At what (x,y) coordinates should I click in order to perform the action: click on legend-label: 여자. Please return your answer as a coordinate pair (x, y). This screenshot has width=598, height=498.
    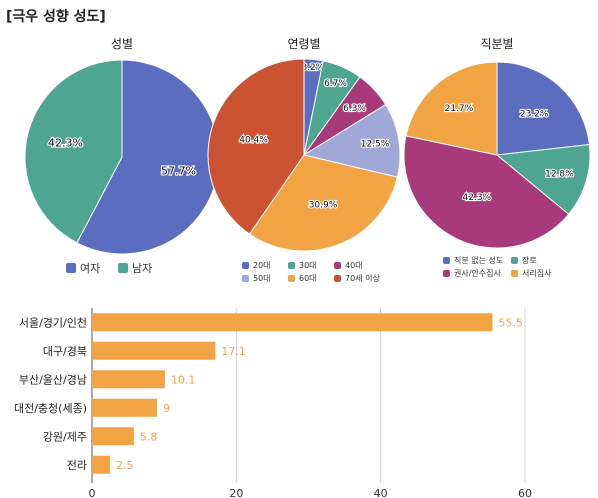
    Looking at the image, I should click on (90, 268).